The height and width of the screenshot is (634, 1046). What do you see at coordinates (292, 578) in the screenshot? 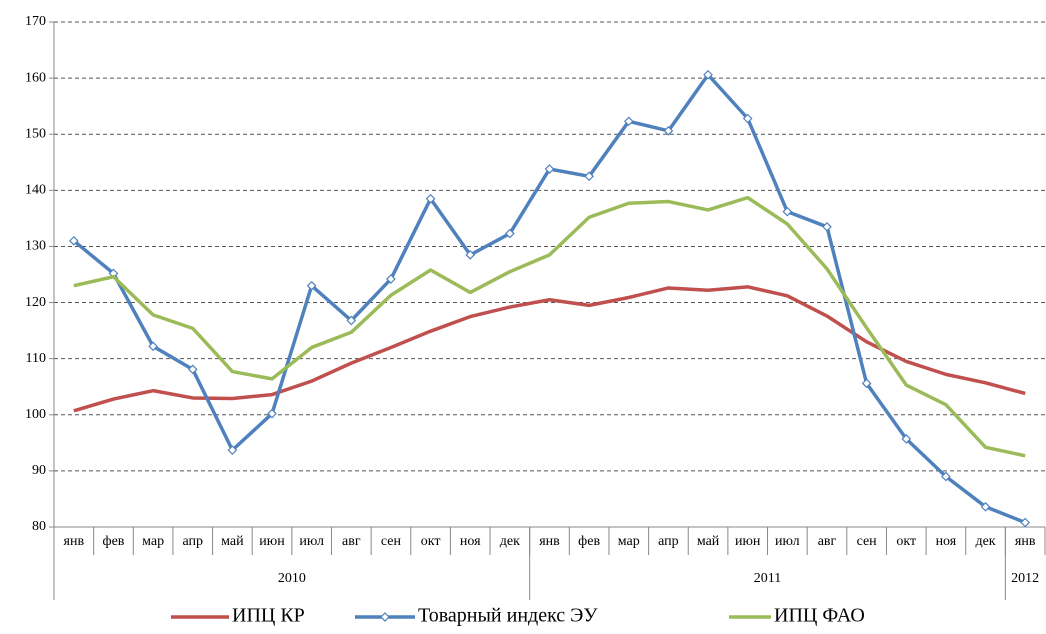
I see `x-group-label: 2010` at bounding box center [292, 578].